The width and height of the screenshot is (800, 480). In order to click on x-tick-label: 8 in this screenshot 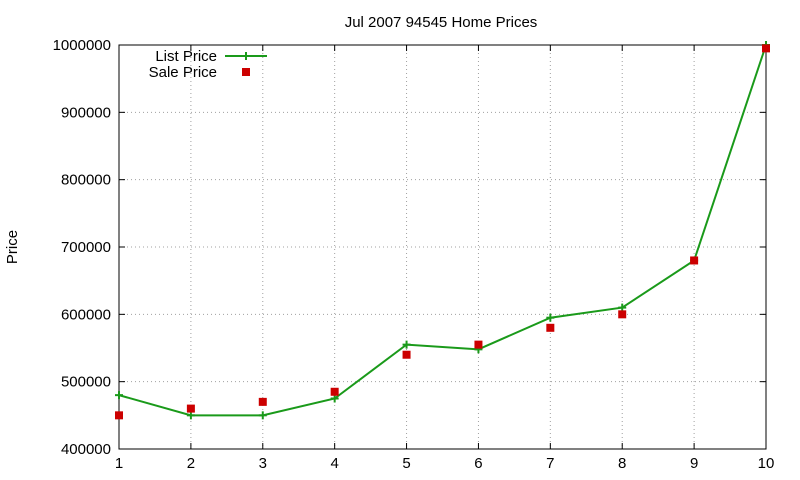, I will do `click(622, 463)`.